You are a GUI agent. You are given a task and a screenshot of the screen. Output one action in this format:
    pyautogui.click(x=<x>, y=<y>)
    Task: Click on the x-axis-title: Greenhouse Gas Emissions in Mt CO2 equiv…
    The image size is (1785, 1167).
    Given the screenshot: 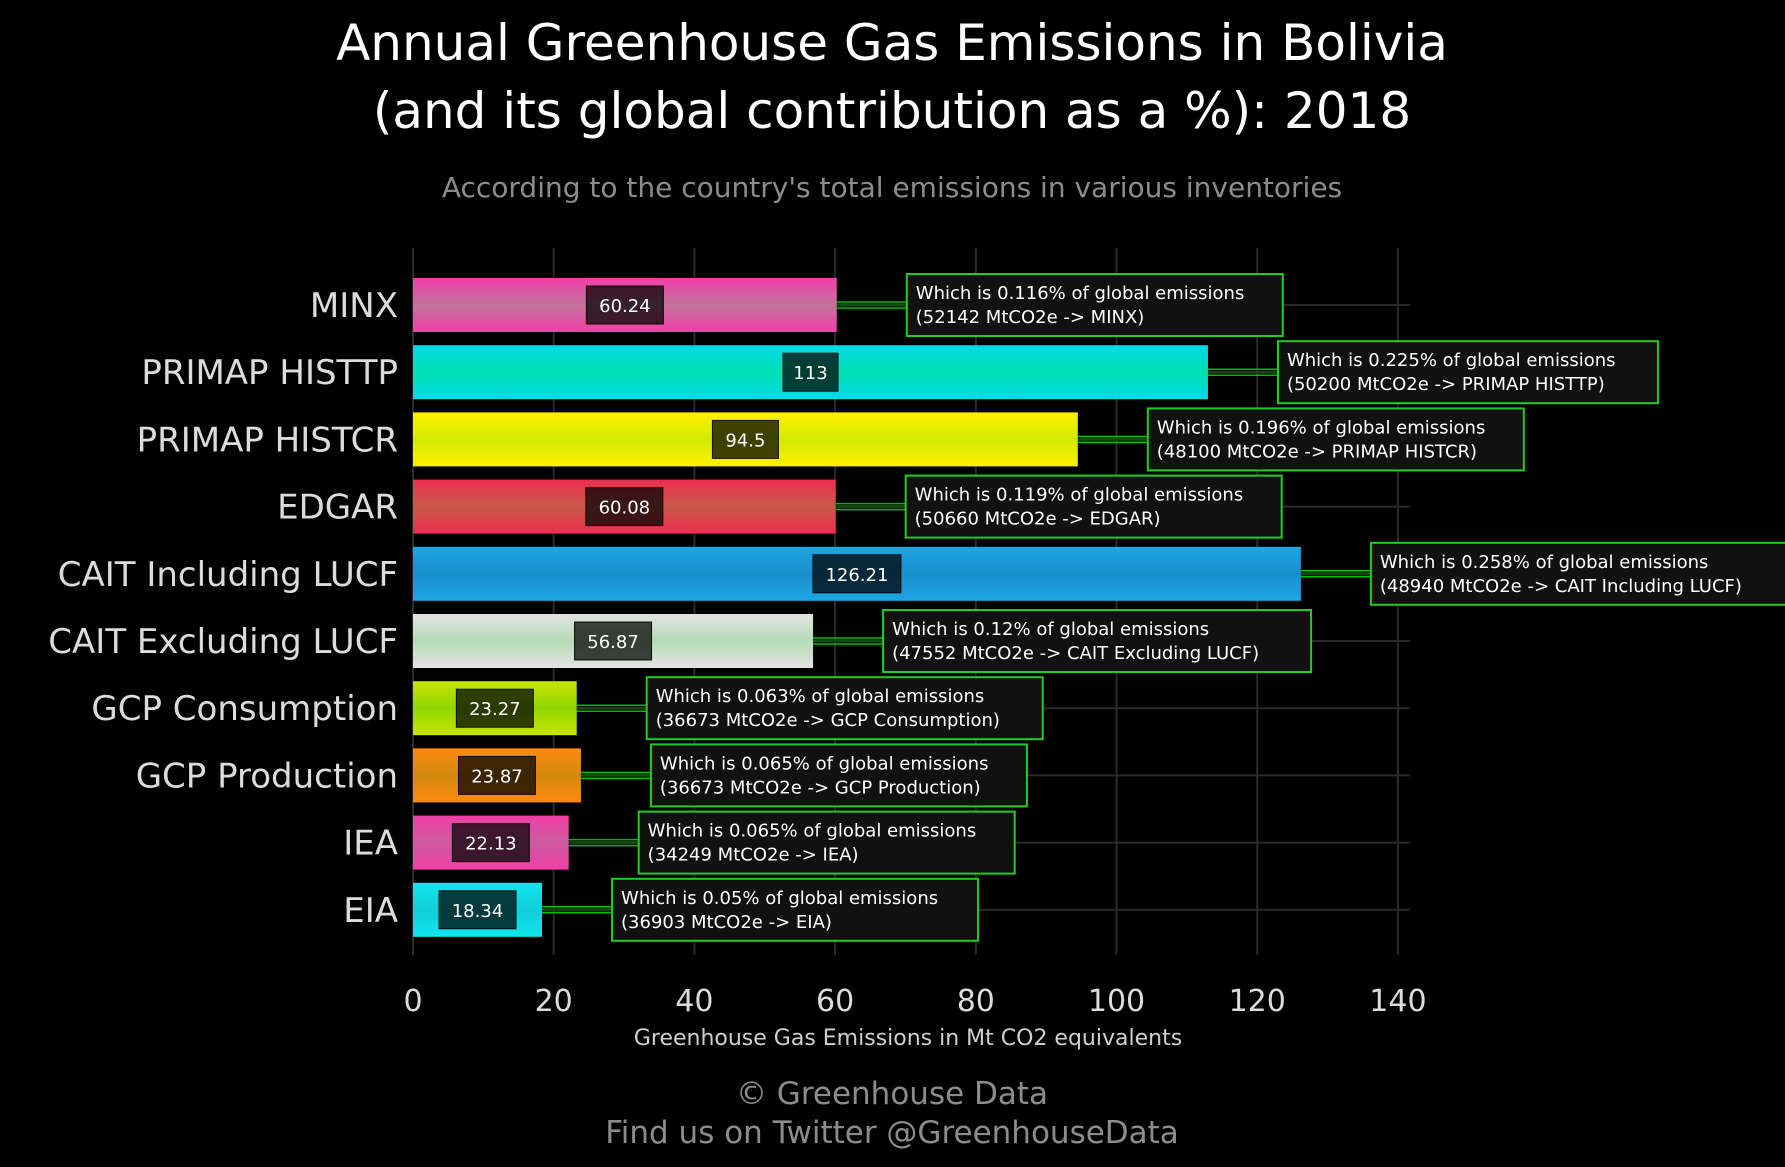 What is the action you would take?
    pyautogui.click(x=908, y=1038)
    